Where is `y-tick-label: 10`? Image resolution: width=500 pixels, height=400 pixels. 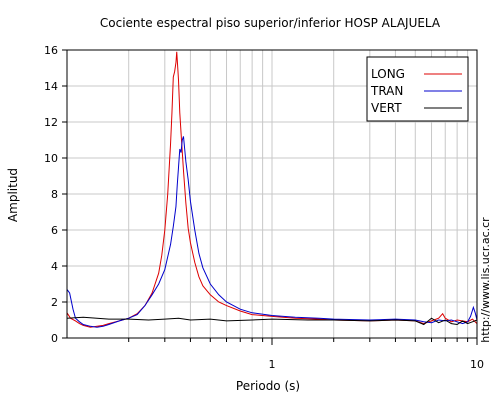
y-tick-label: 10 is located at coordinates (51, 158).